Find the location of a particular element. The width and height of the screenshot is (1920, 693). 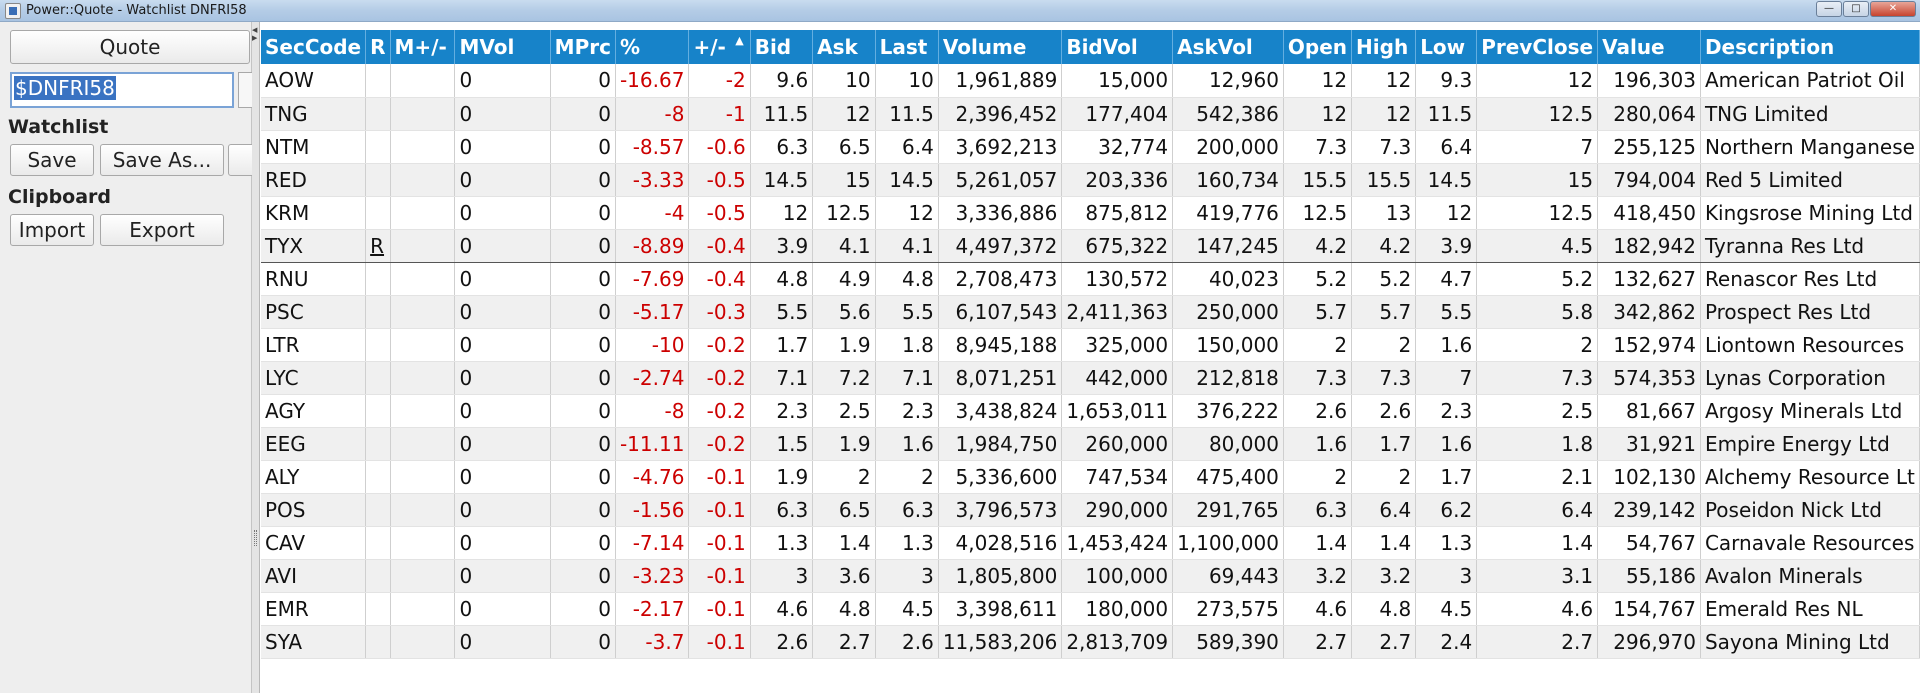

cell-prevclose: 2.5 is located at coordinates (1537, 411).